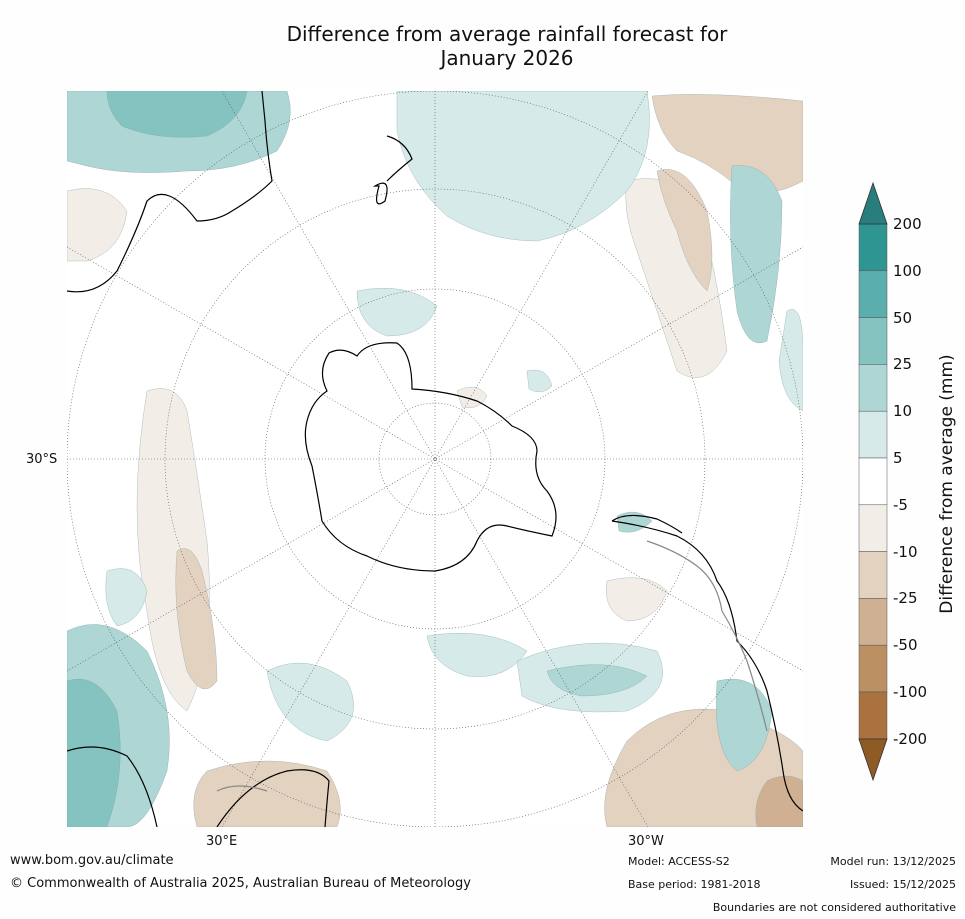 This screenshot has width=965, height=919. Describe the element at coordinates (756, 254) in the screenshot. I see `wet-region-east-pacific` at that location.